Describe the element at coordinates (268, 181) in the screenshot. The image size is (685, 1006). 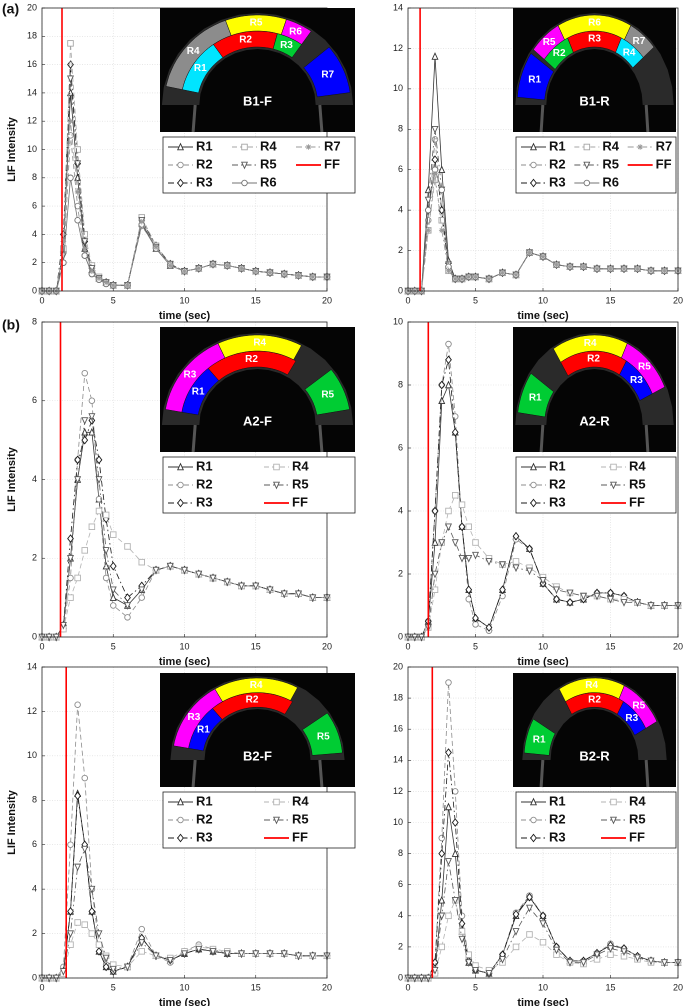
I see `legend-label: R6` at that location.